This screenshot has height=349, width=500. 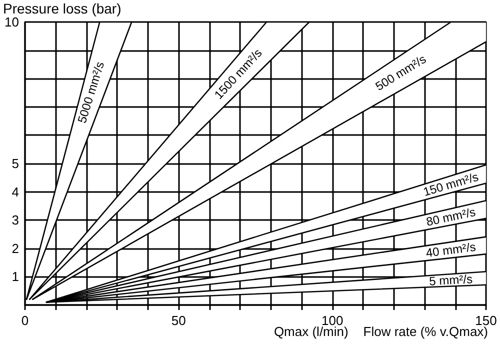 I want to click on y-tick-label: 10, so click(x=11, y=22).